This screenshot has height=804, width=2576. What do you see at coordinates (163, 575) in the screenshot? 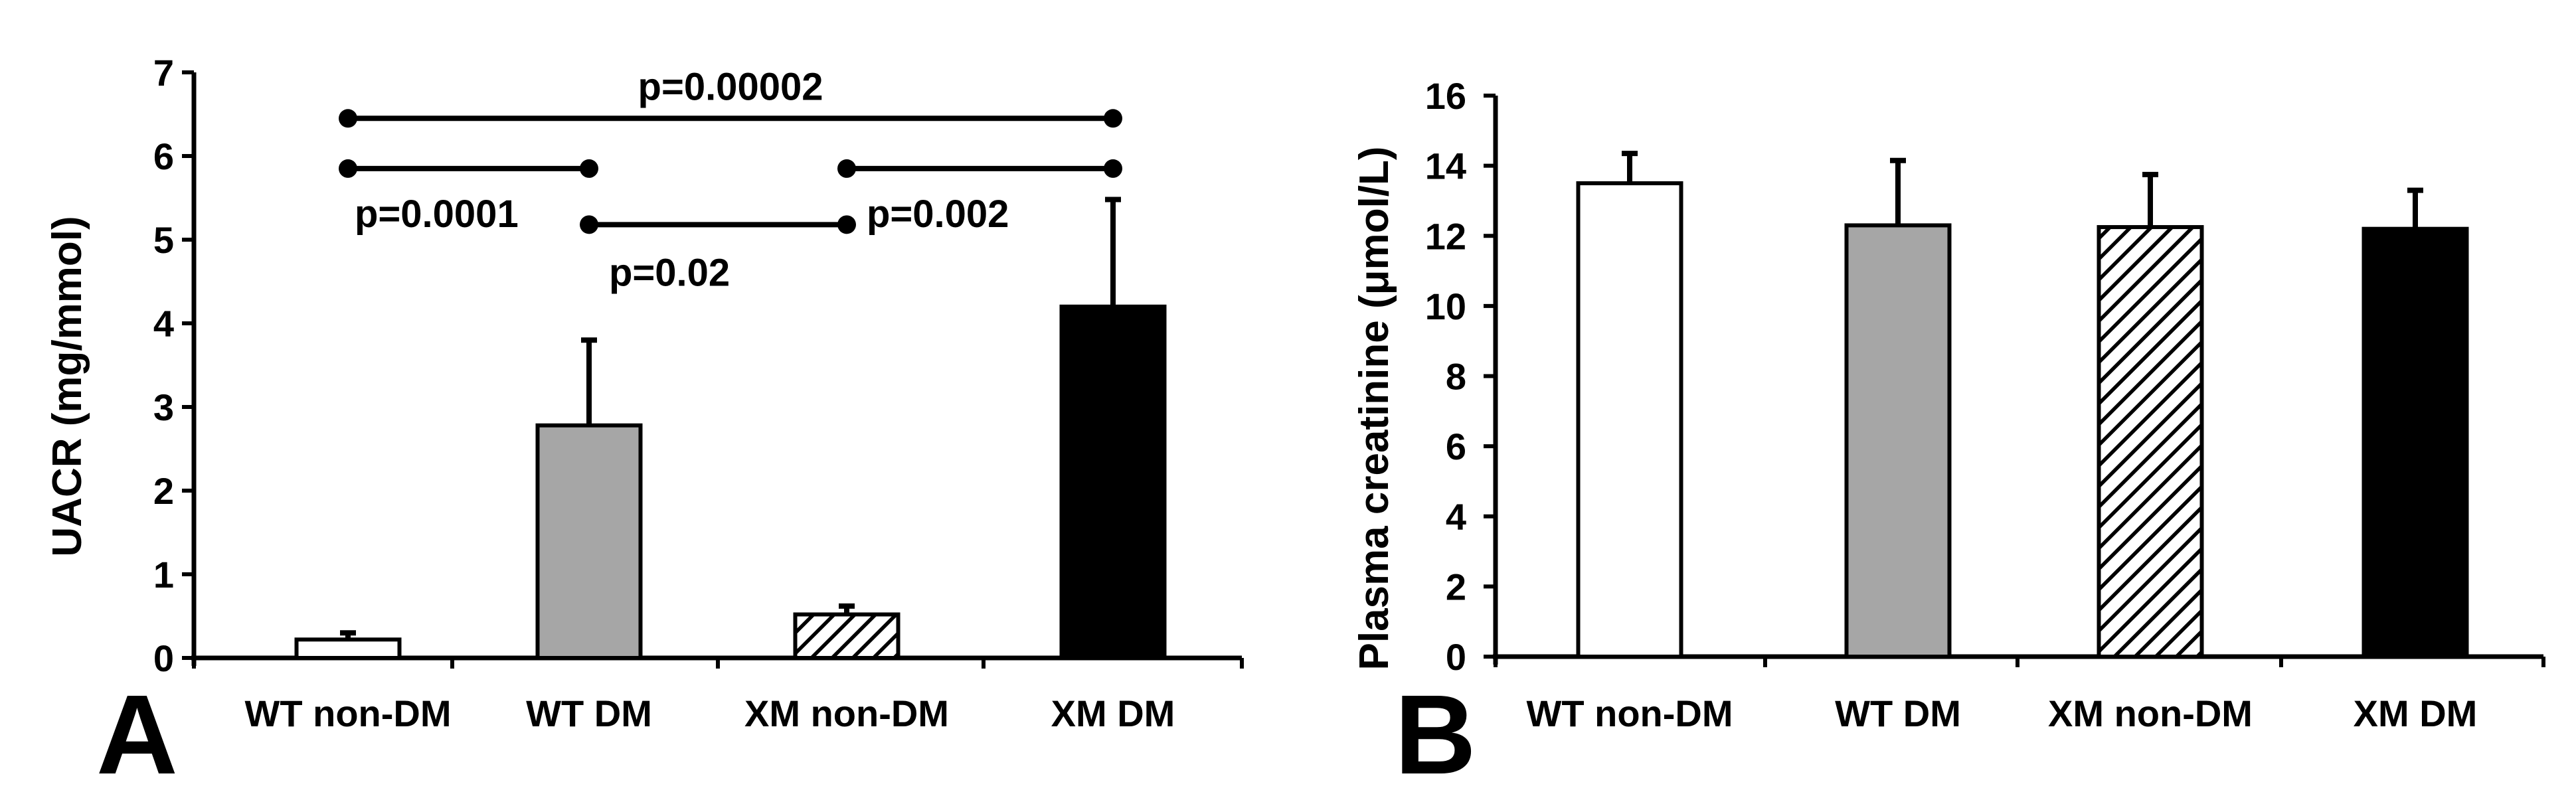
I see `panel-a-y-tick-label: 1` at bounding box center [163, 575].